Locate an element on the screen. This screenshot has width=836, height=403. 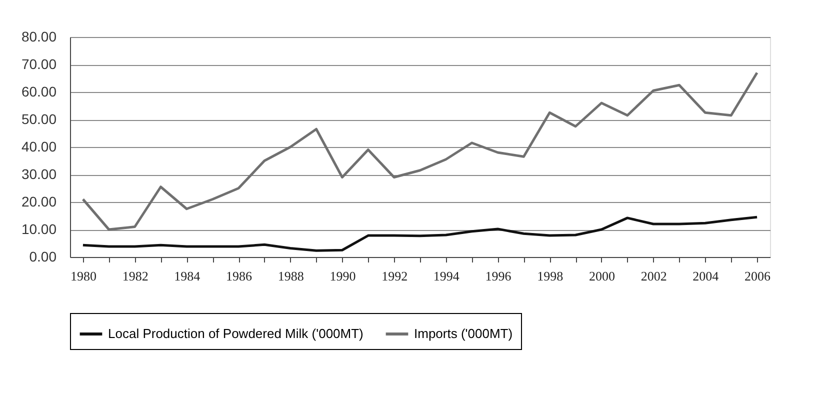
x-tick-label: 2004 is located at coordinates (706, 276).